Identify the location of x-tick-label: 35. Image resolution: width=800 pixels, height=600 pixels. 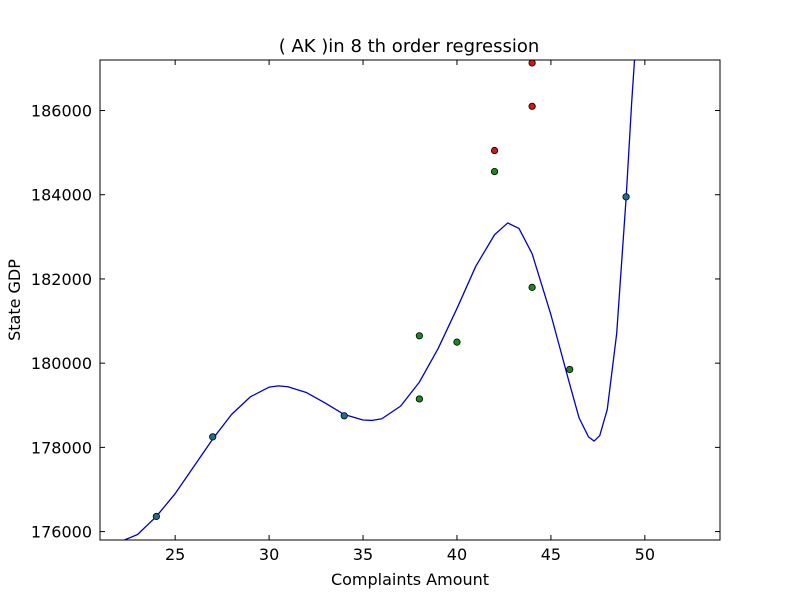
(363, 554).